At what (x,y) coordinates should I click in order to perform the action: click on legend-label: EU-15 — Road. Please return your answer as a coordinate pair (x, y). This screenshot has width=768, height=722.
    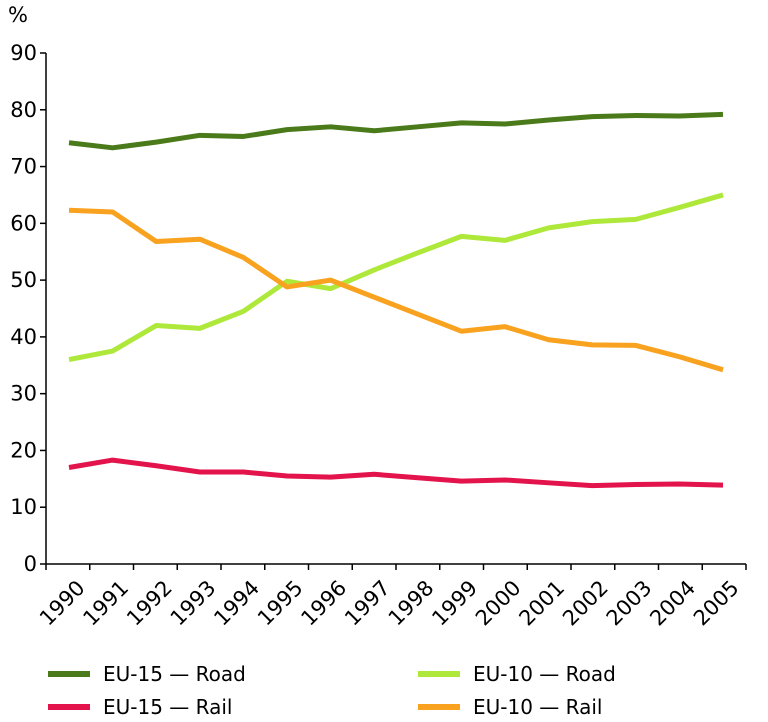
    Looking at the image, I should click on (174, 674).